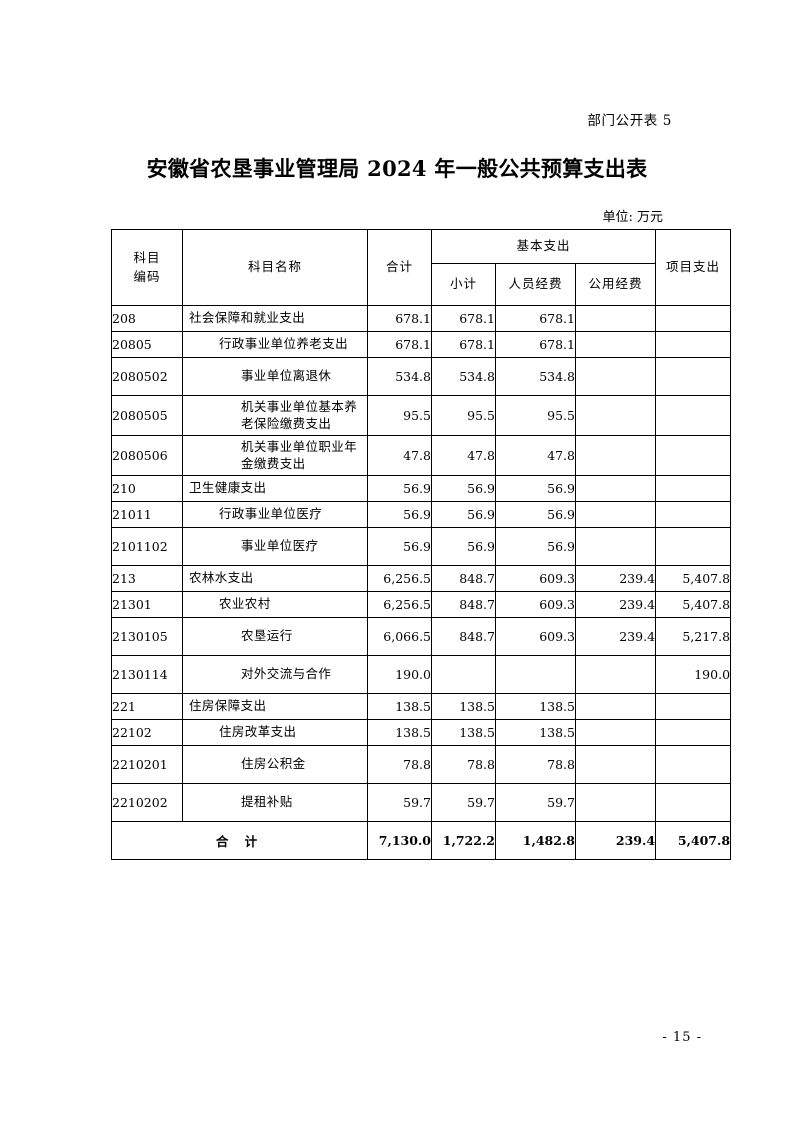 Image resolution: width=794 pixels, height=1123 pixels. Describe the element at coordinates (629, 121) in the screenshot. I see `document-header-note: 部门公开表 5` at that location.